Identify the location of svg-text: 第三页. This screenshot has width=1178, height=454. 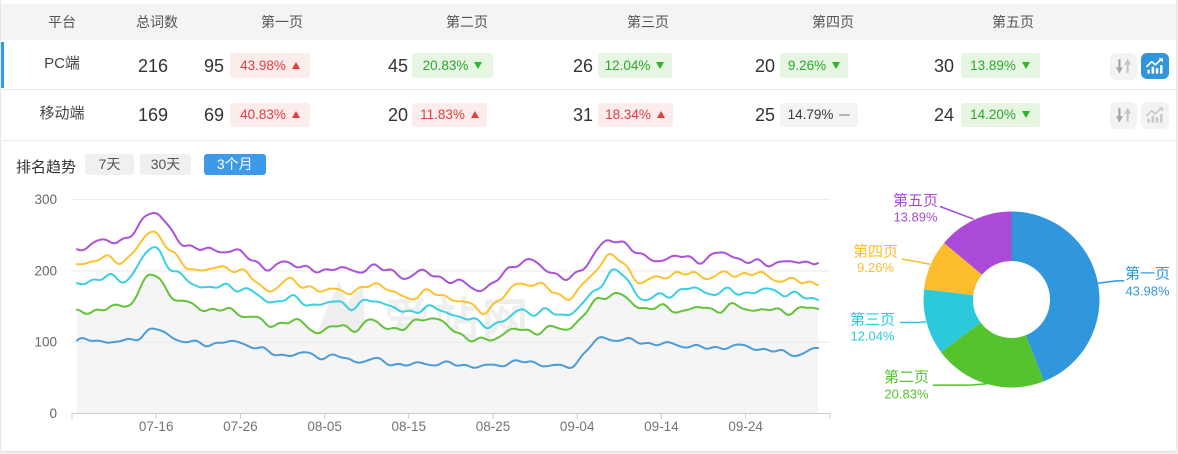
(872, 320).